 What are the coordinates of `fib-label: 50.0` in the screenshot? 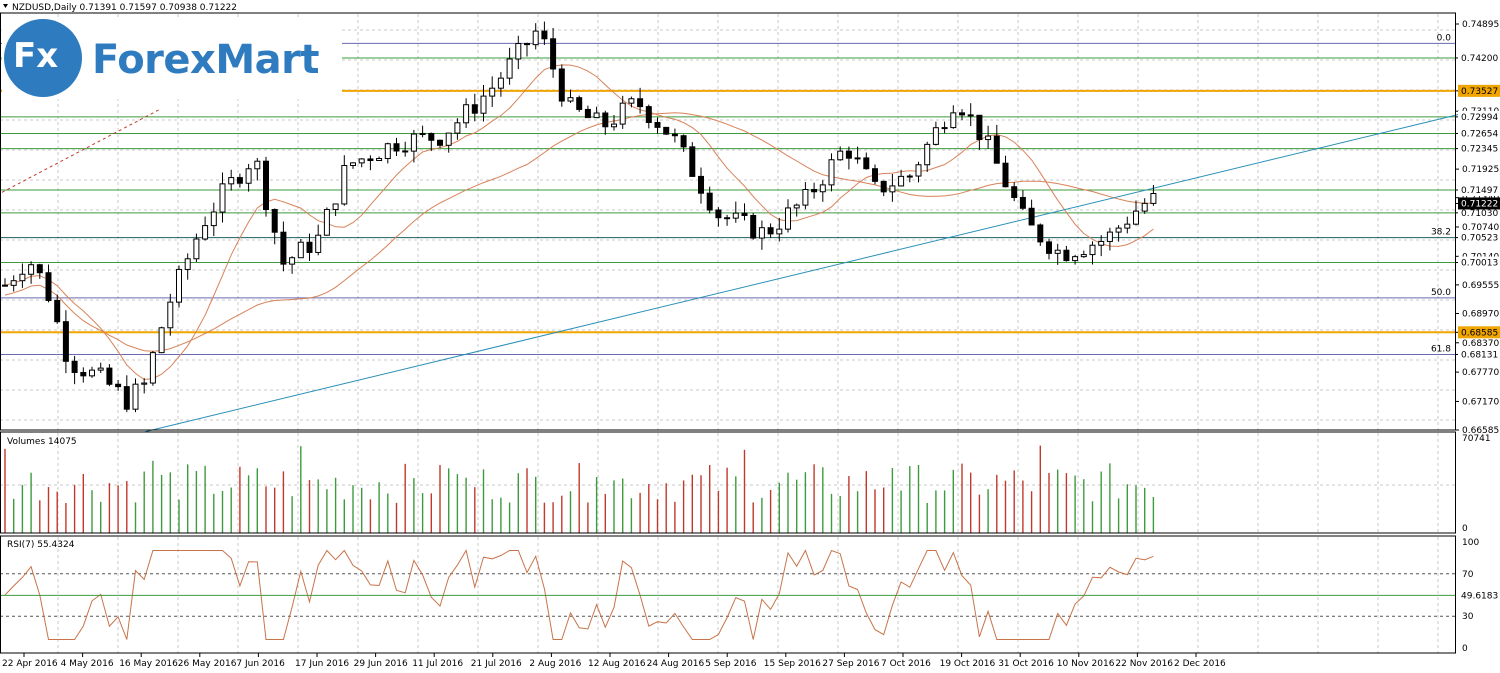 It's located at (1441, 293).